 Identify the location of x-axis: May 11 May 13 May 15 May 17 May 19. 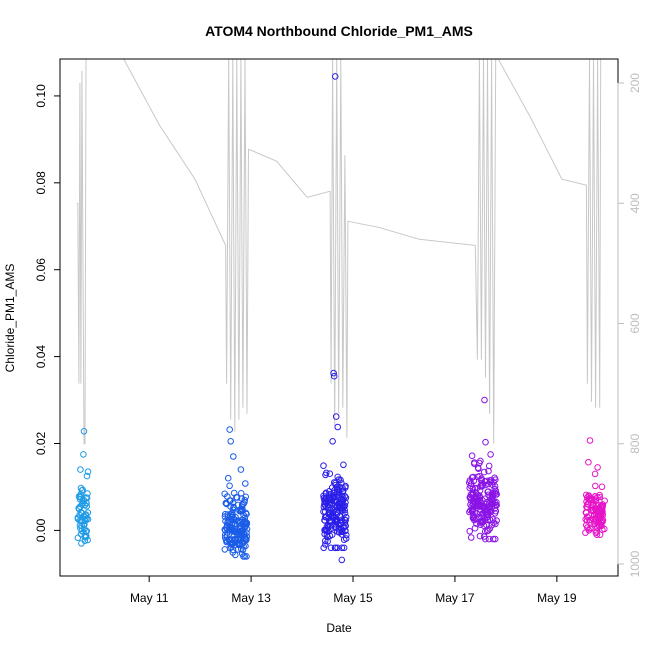
(353, 590).